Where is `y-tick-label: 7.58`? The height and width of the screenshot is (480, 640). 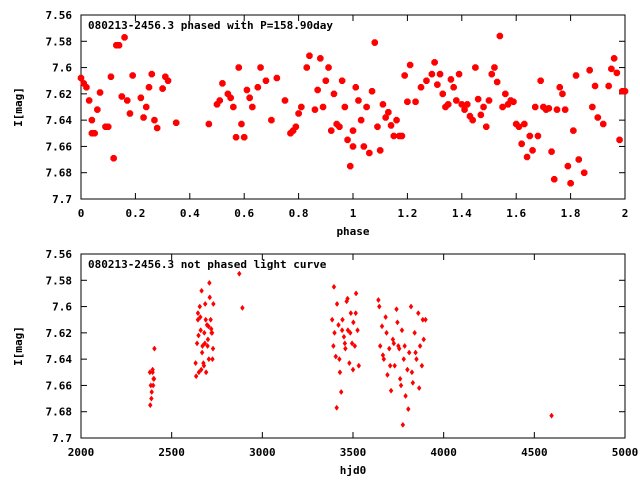
y-tick-label: 7.58 is located at coordinates (59, 280).